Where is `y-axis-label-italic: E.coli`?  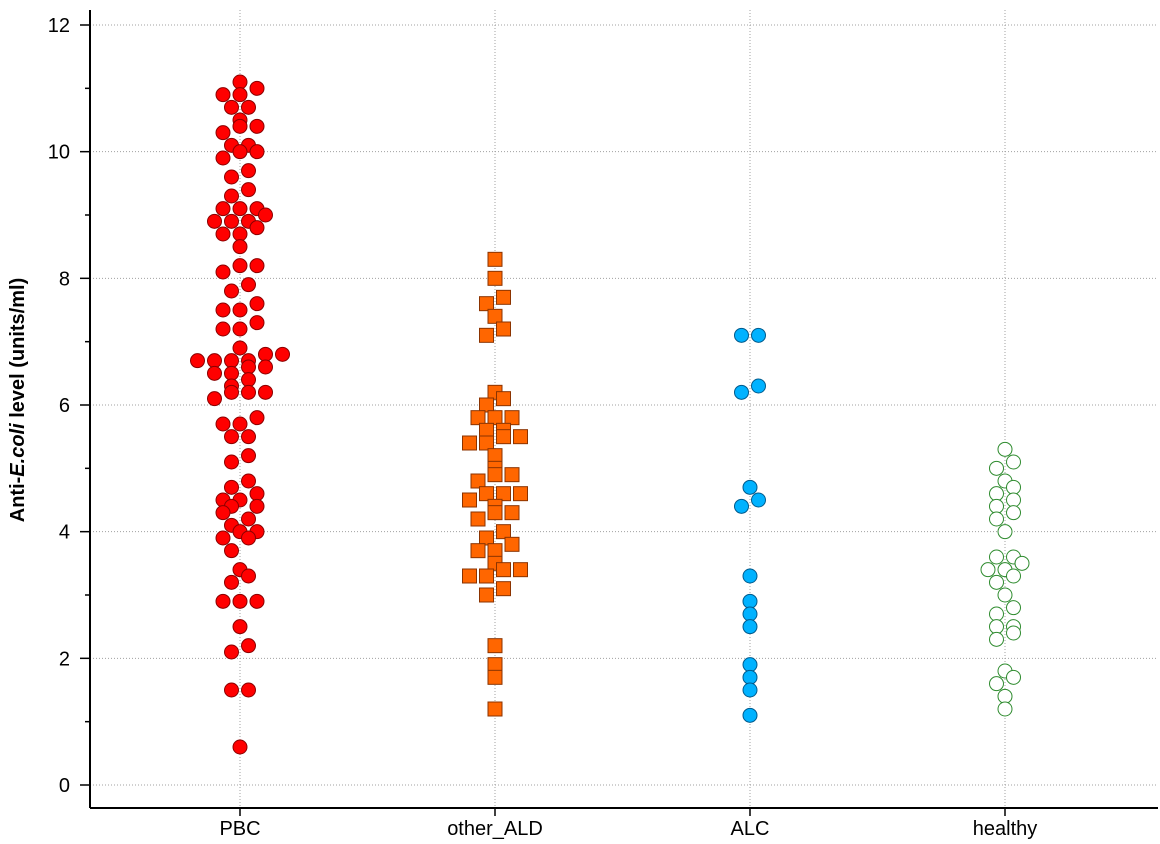
y-axis-label-italic: E.coli is located at coordinates (18, 450).